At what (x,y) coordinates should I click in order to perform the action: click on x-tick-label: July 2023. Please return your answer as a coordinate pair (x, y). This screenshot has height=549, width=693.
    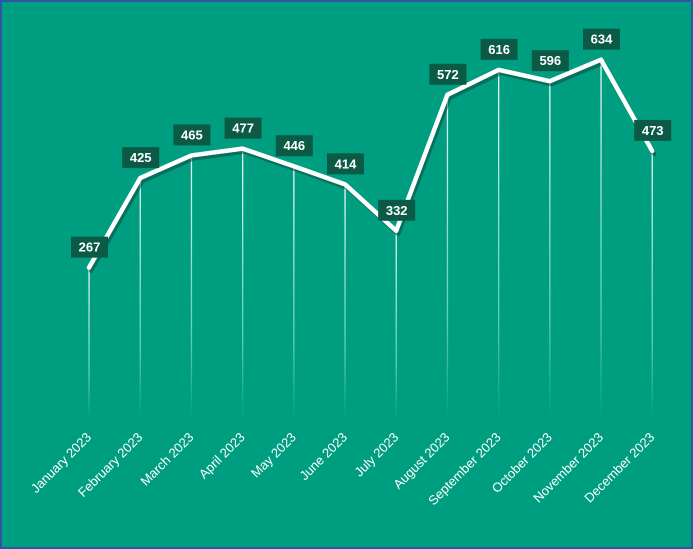
    Looking at the image, I should click on (376, 455).